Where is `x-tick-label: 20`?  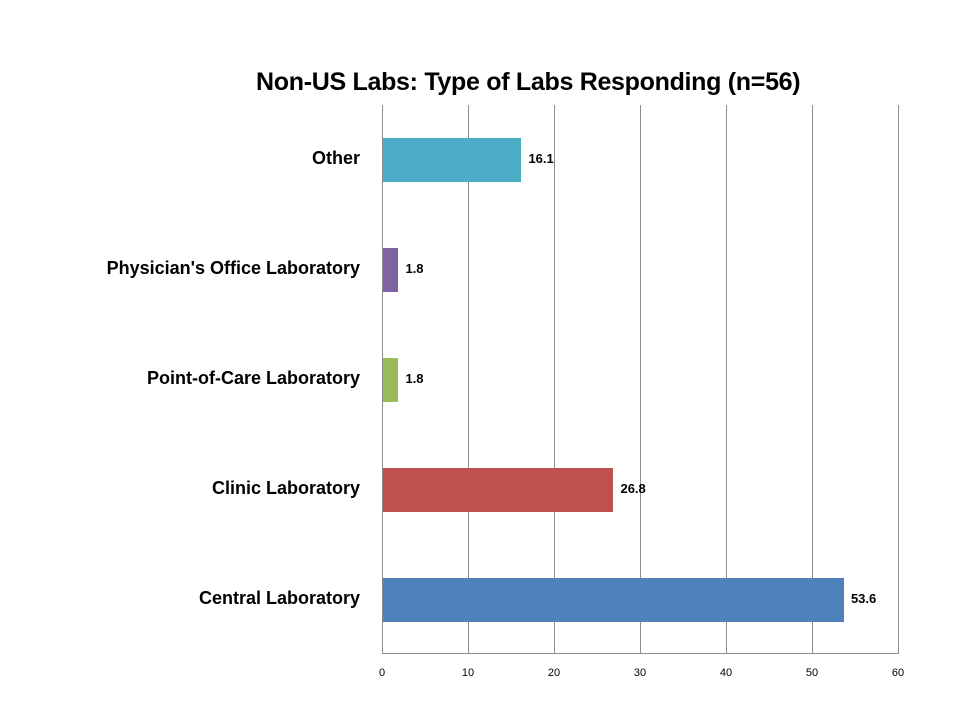 x-tick-label: 20 is located at coordinates (554, 673).